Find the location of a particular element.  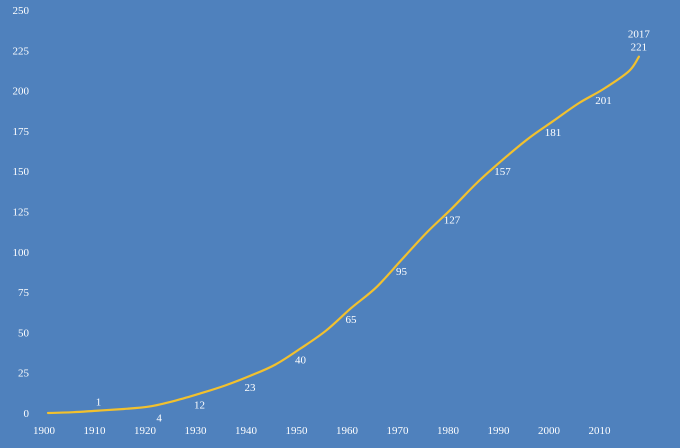

x-tick-label: 1970 is located at coordinates (398, 431).